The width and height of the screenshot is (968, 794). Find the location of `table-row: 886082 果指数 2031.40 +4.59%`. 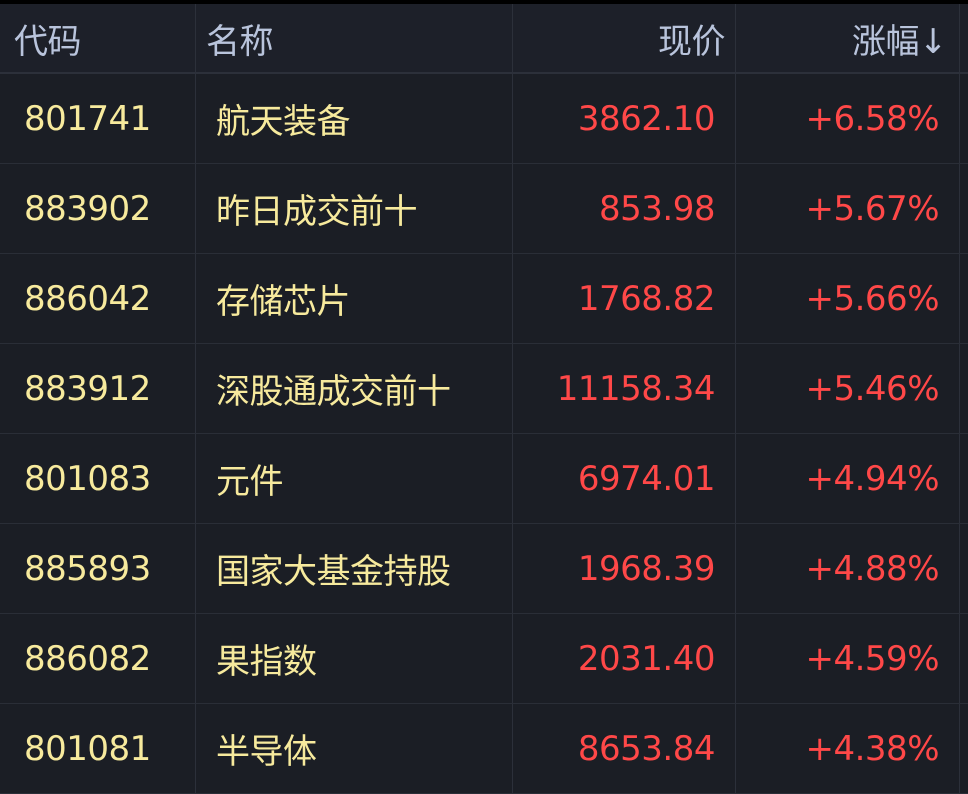

table-row: 886082 果指数 2031.40 +4.59% is located at coordinates (484, 659).